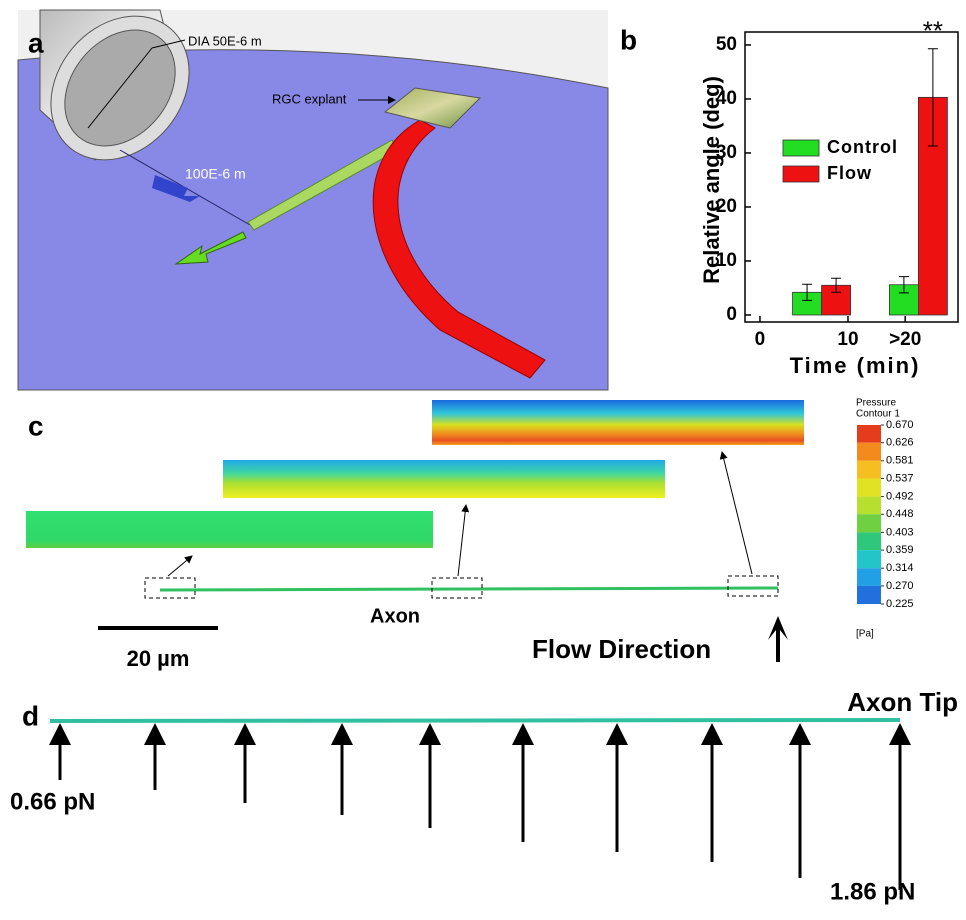 The width and height of the screenshot is (966, 920). I want to click on curved-axon, so click(459, 249).